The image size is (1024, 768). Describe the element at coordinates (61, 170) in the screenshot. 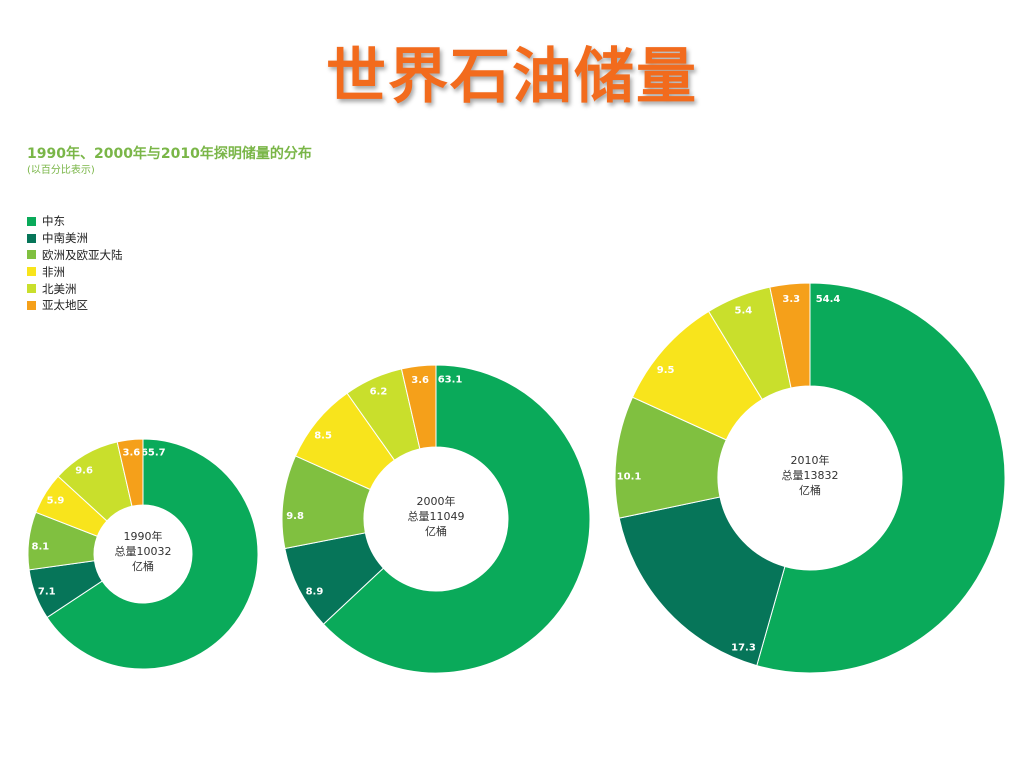

I see `chart-subtitle: (以百分比表示)` at that location.